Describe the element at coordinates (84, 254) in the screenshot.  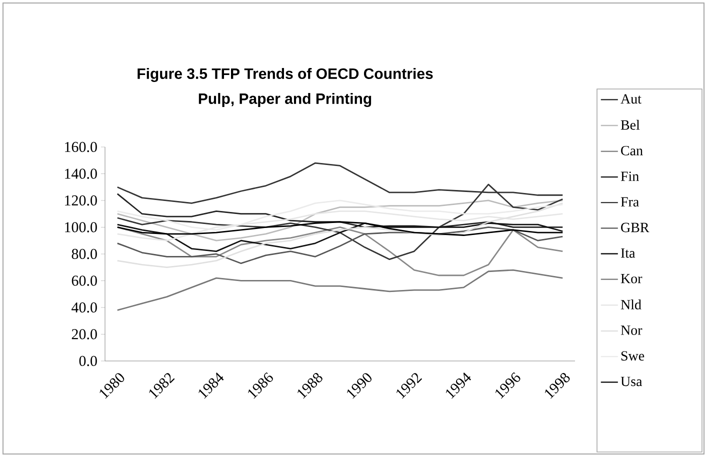
I see `y-tick-label: 80.0` at that location.